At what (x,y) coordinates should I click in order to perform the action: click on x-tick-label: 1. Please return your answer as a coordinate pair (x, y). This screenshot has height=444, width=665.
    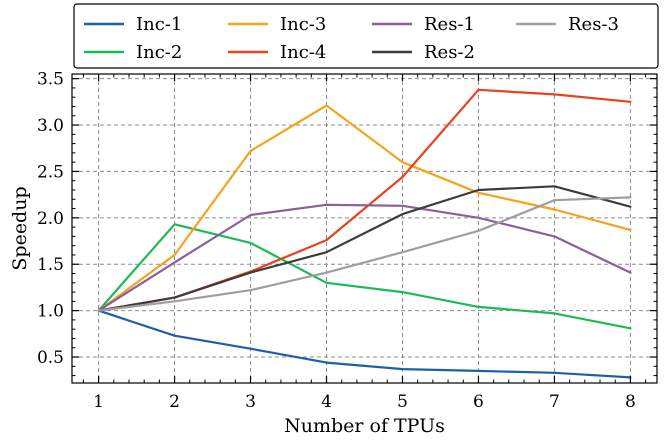
    Looking at the image, I should click on (98, 402).